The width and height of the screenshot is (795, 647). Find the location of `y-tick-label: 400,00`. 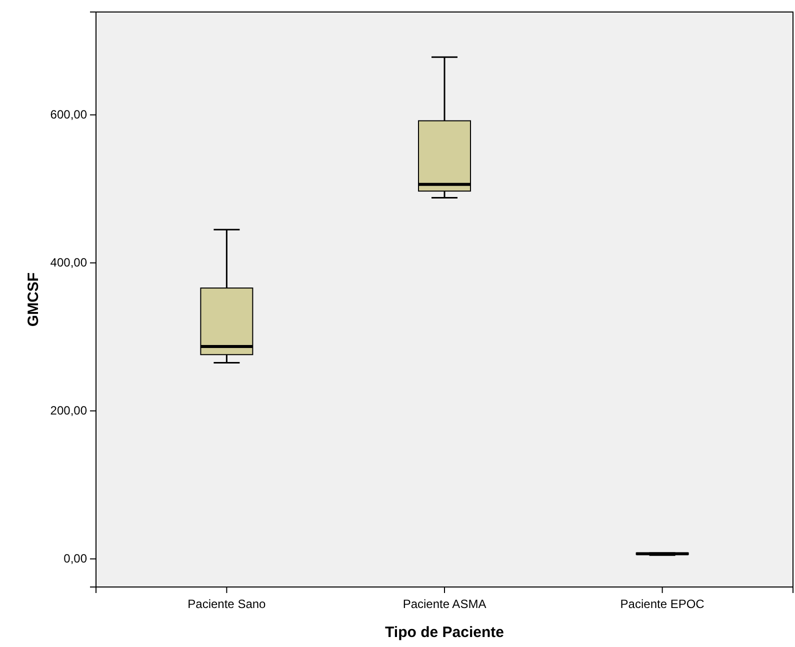

y-tick-label: 400,00 is located at coordinates (69, 263).